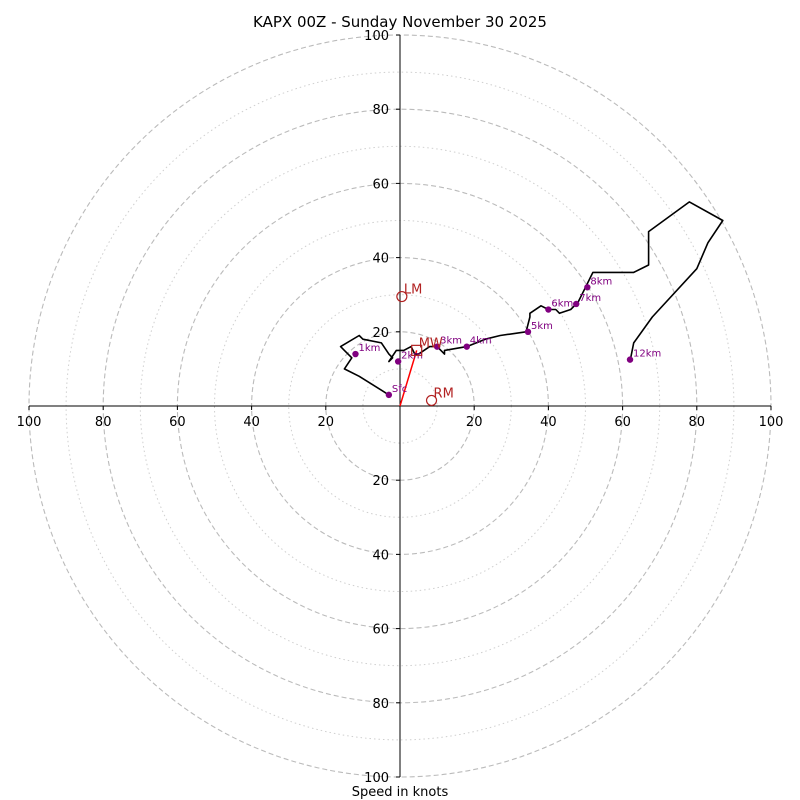 This screenshot has height=800, width=800. What do you see at coordinates (481, 341) in the screenshot?
I see `height-label-4km: 4km` at bounding box center [481, 341].